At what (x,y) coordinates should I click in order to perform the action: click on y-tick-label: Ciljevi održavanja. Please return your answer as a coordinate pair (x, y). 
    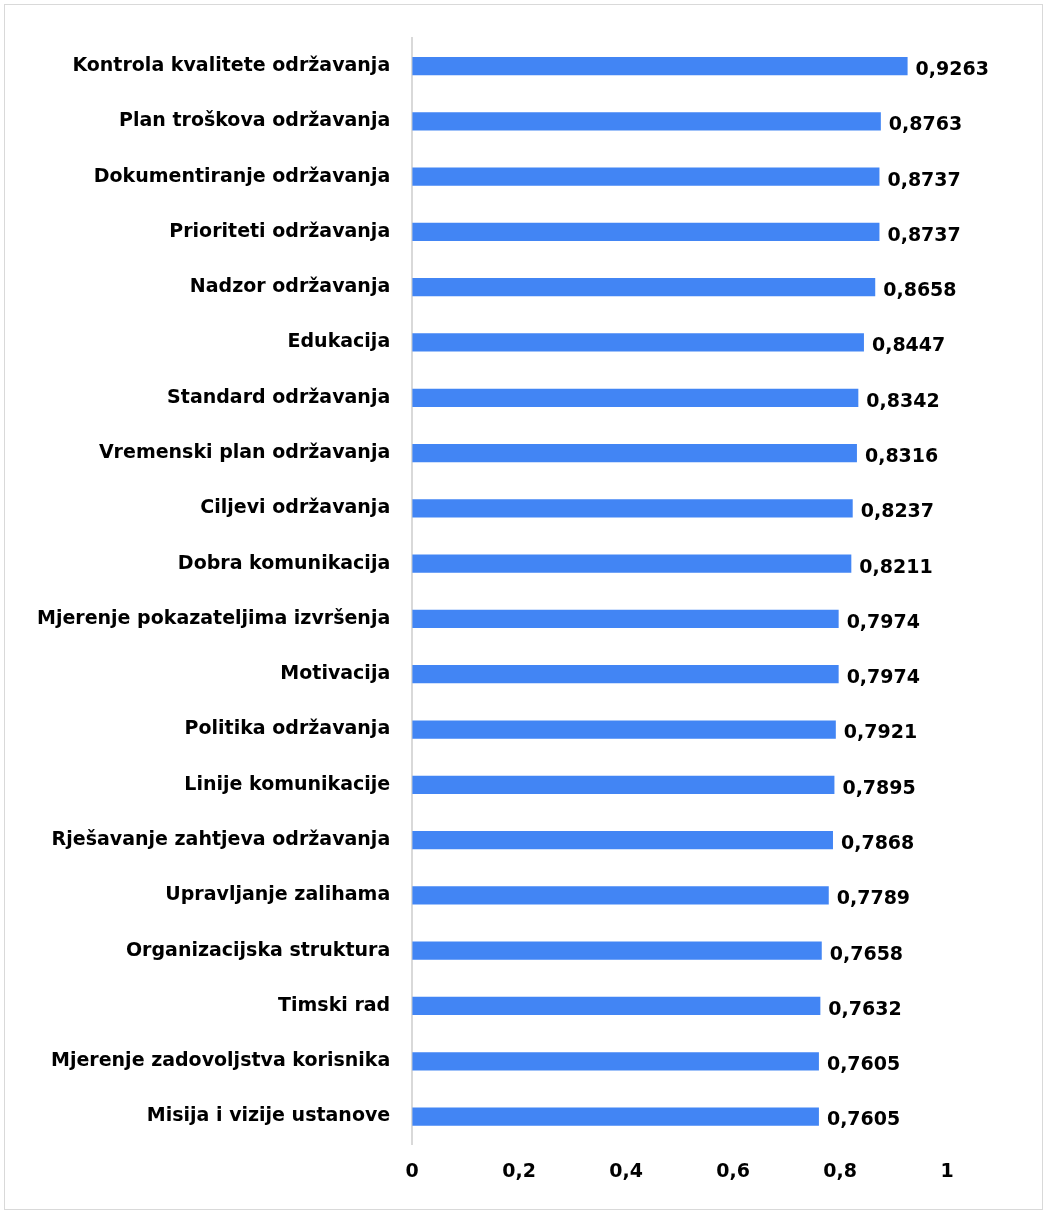
    Looking at the image, I should click on (295, 506).